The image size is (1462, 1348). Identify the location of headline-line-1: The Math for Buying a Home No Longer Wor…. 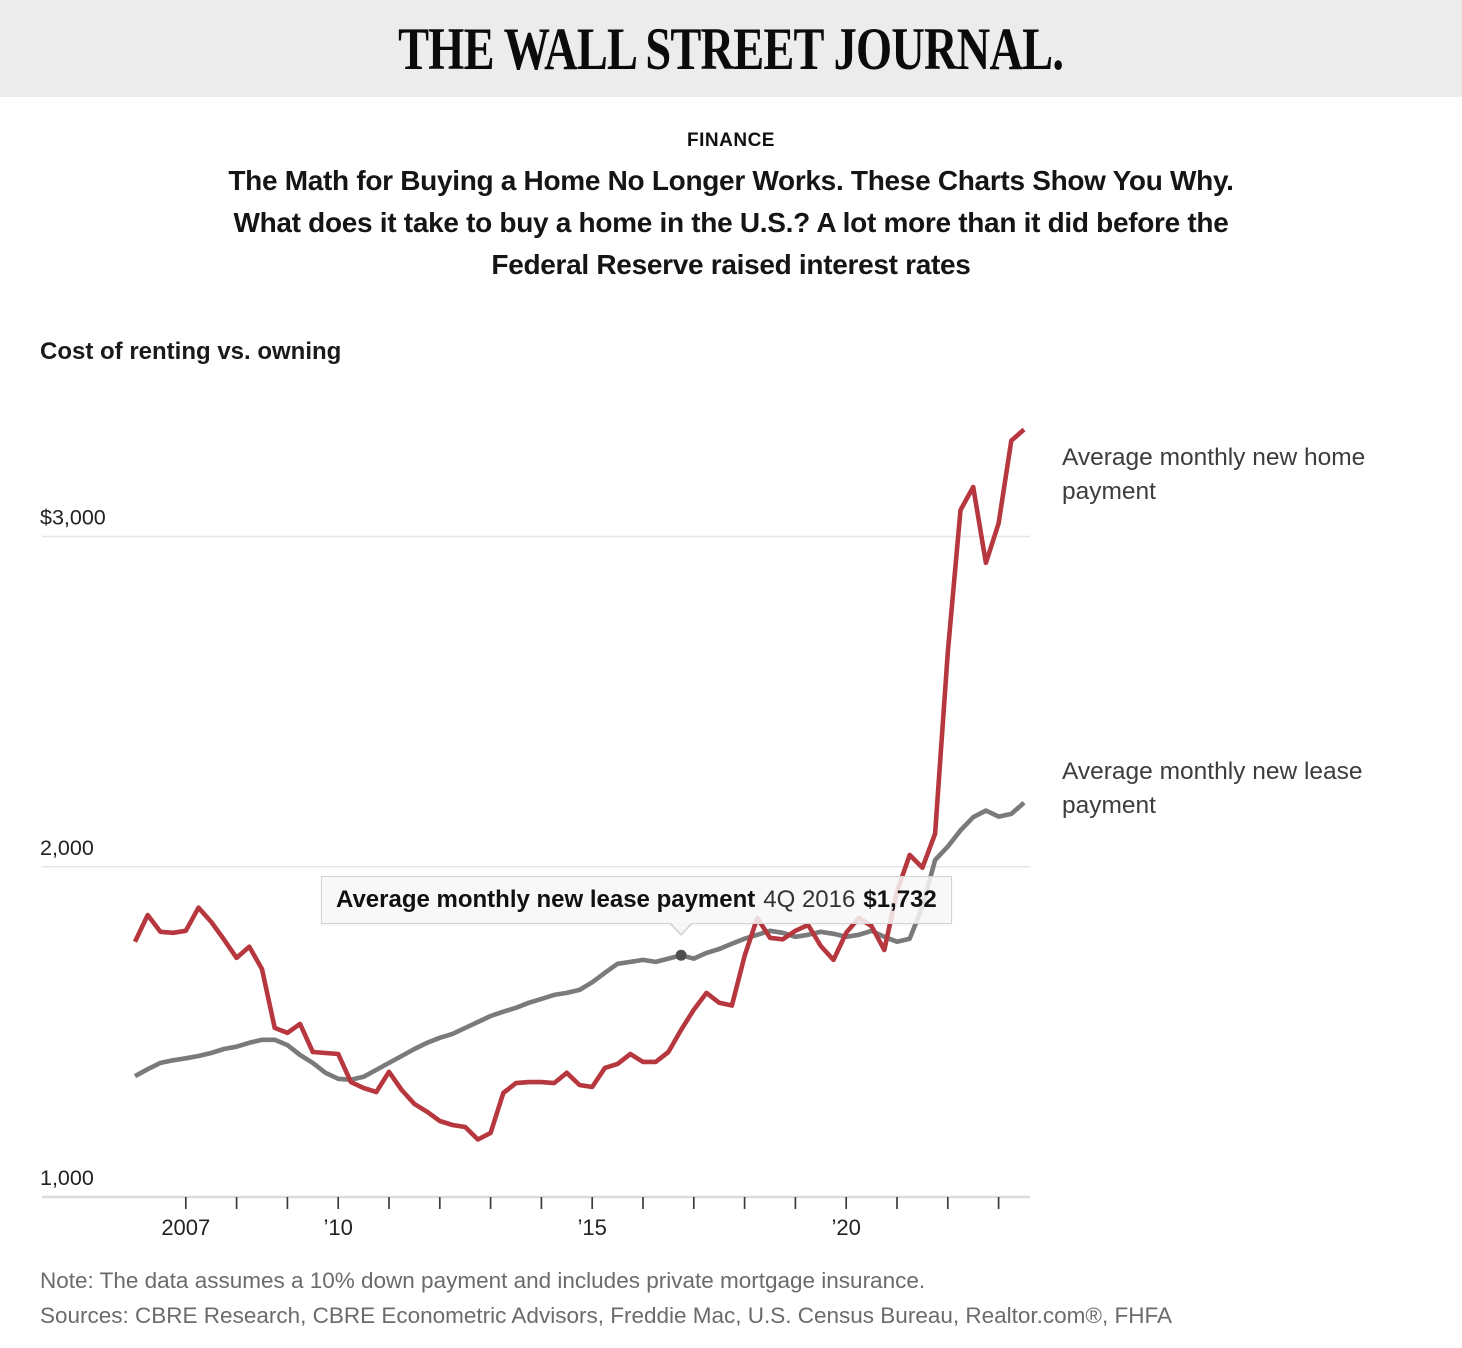
(731, 180).